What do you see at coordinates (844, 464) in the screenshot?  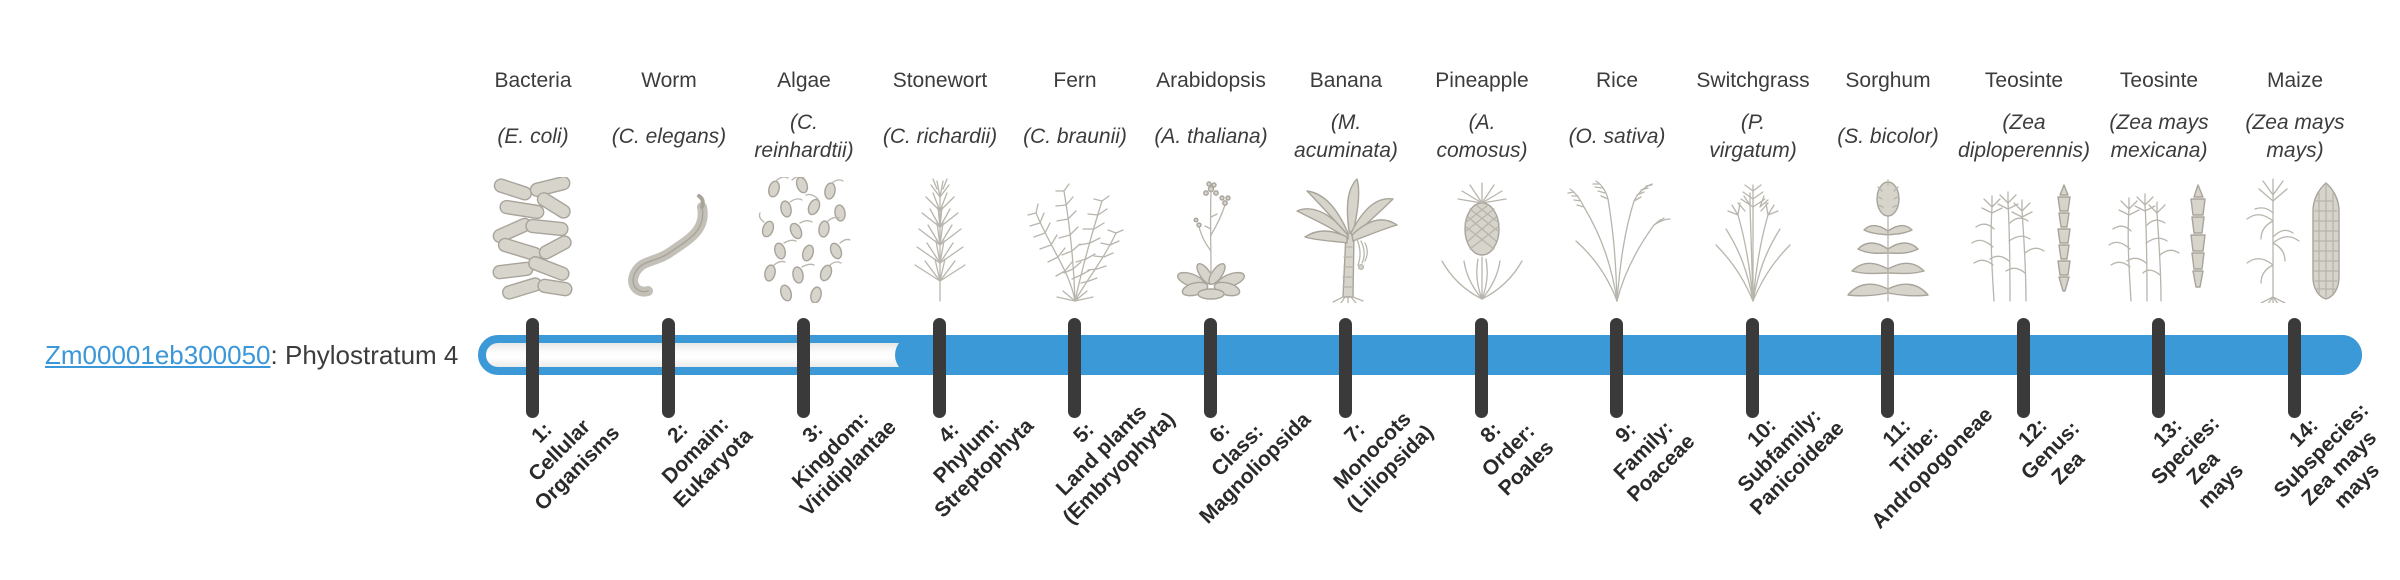 I see `tax-label-3: 3: Kingdom: Viridiplantae` at bounding box center [844, 464].